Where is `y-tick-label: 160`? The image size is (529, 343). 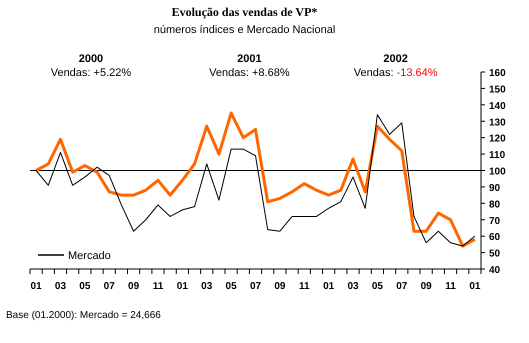 y-tick-label: 160 is located at coordinates (497, 73).